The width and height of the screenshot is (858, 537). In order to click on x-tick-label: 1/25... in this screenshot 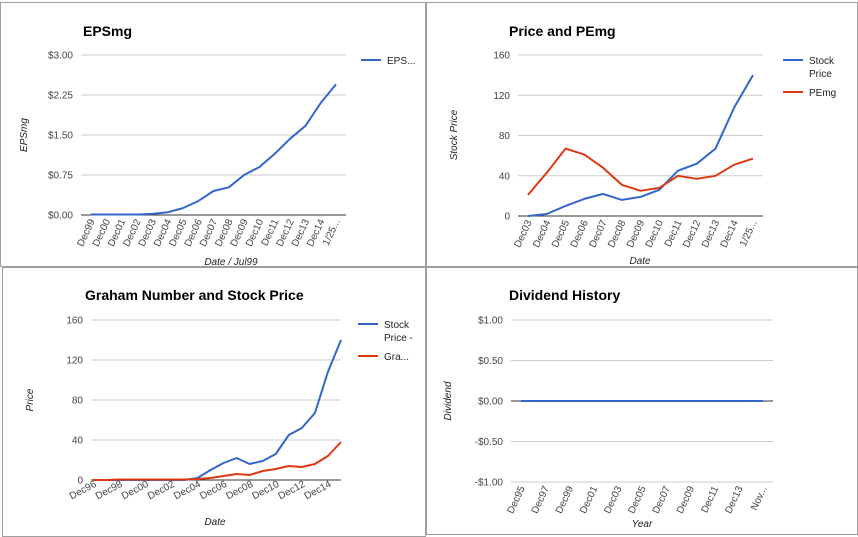, I will do `click(749, 234)`.